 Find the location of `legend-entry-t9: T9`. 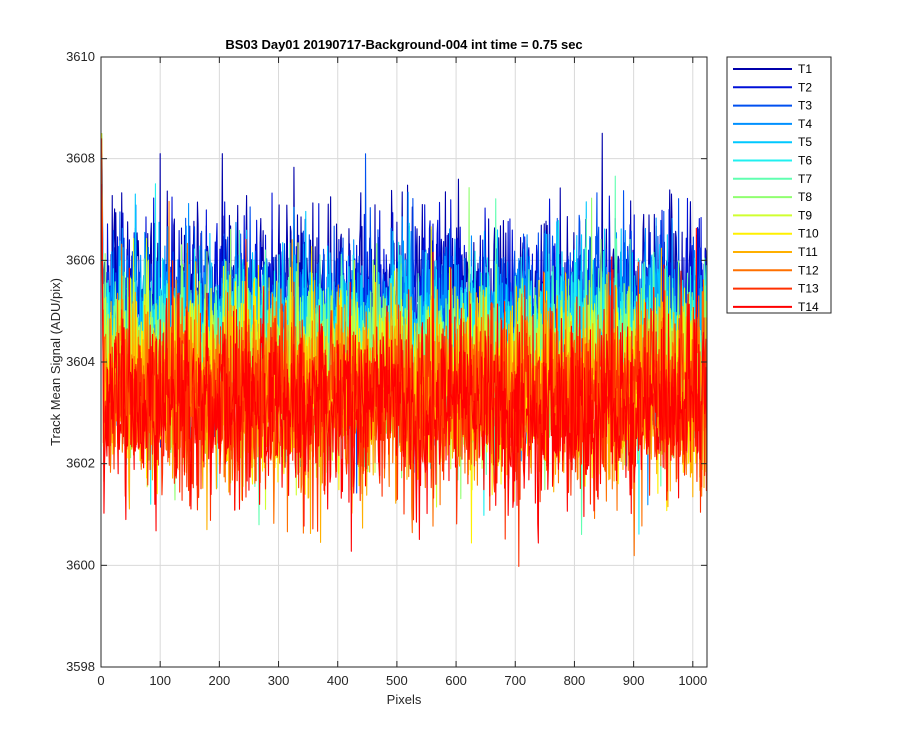

legend-entry-t9: T9 is located at coordinates (772, 215).